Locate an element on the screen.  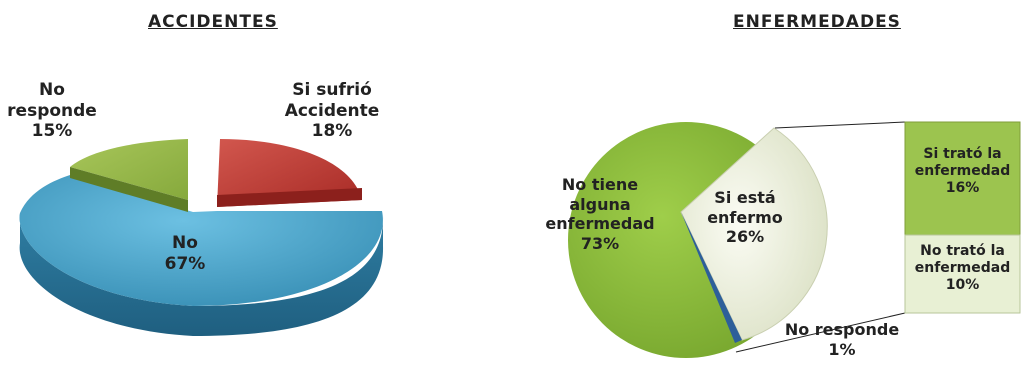
slice-no-responde-enf is located at coordinates (711, 277).